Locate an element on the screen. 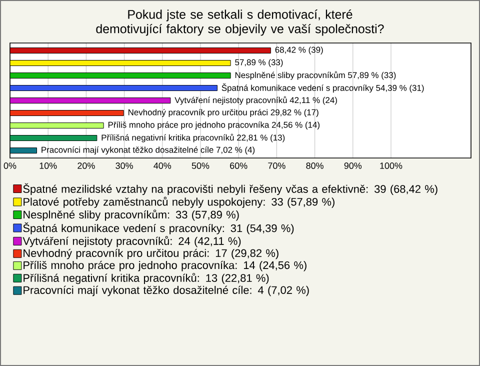 The width and height of the screenshot is (480, 366). x-tick-label: 80% is located at coordinates (315, 165).